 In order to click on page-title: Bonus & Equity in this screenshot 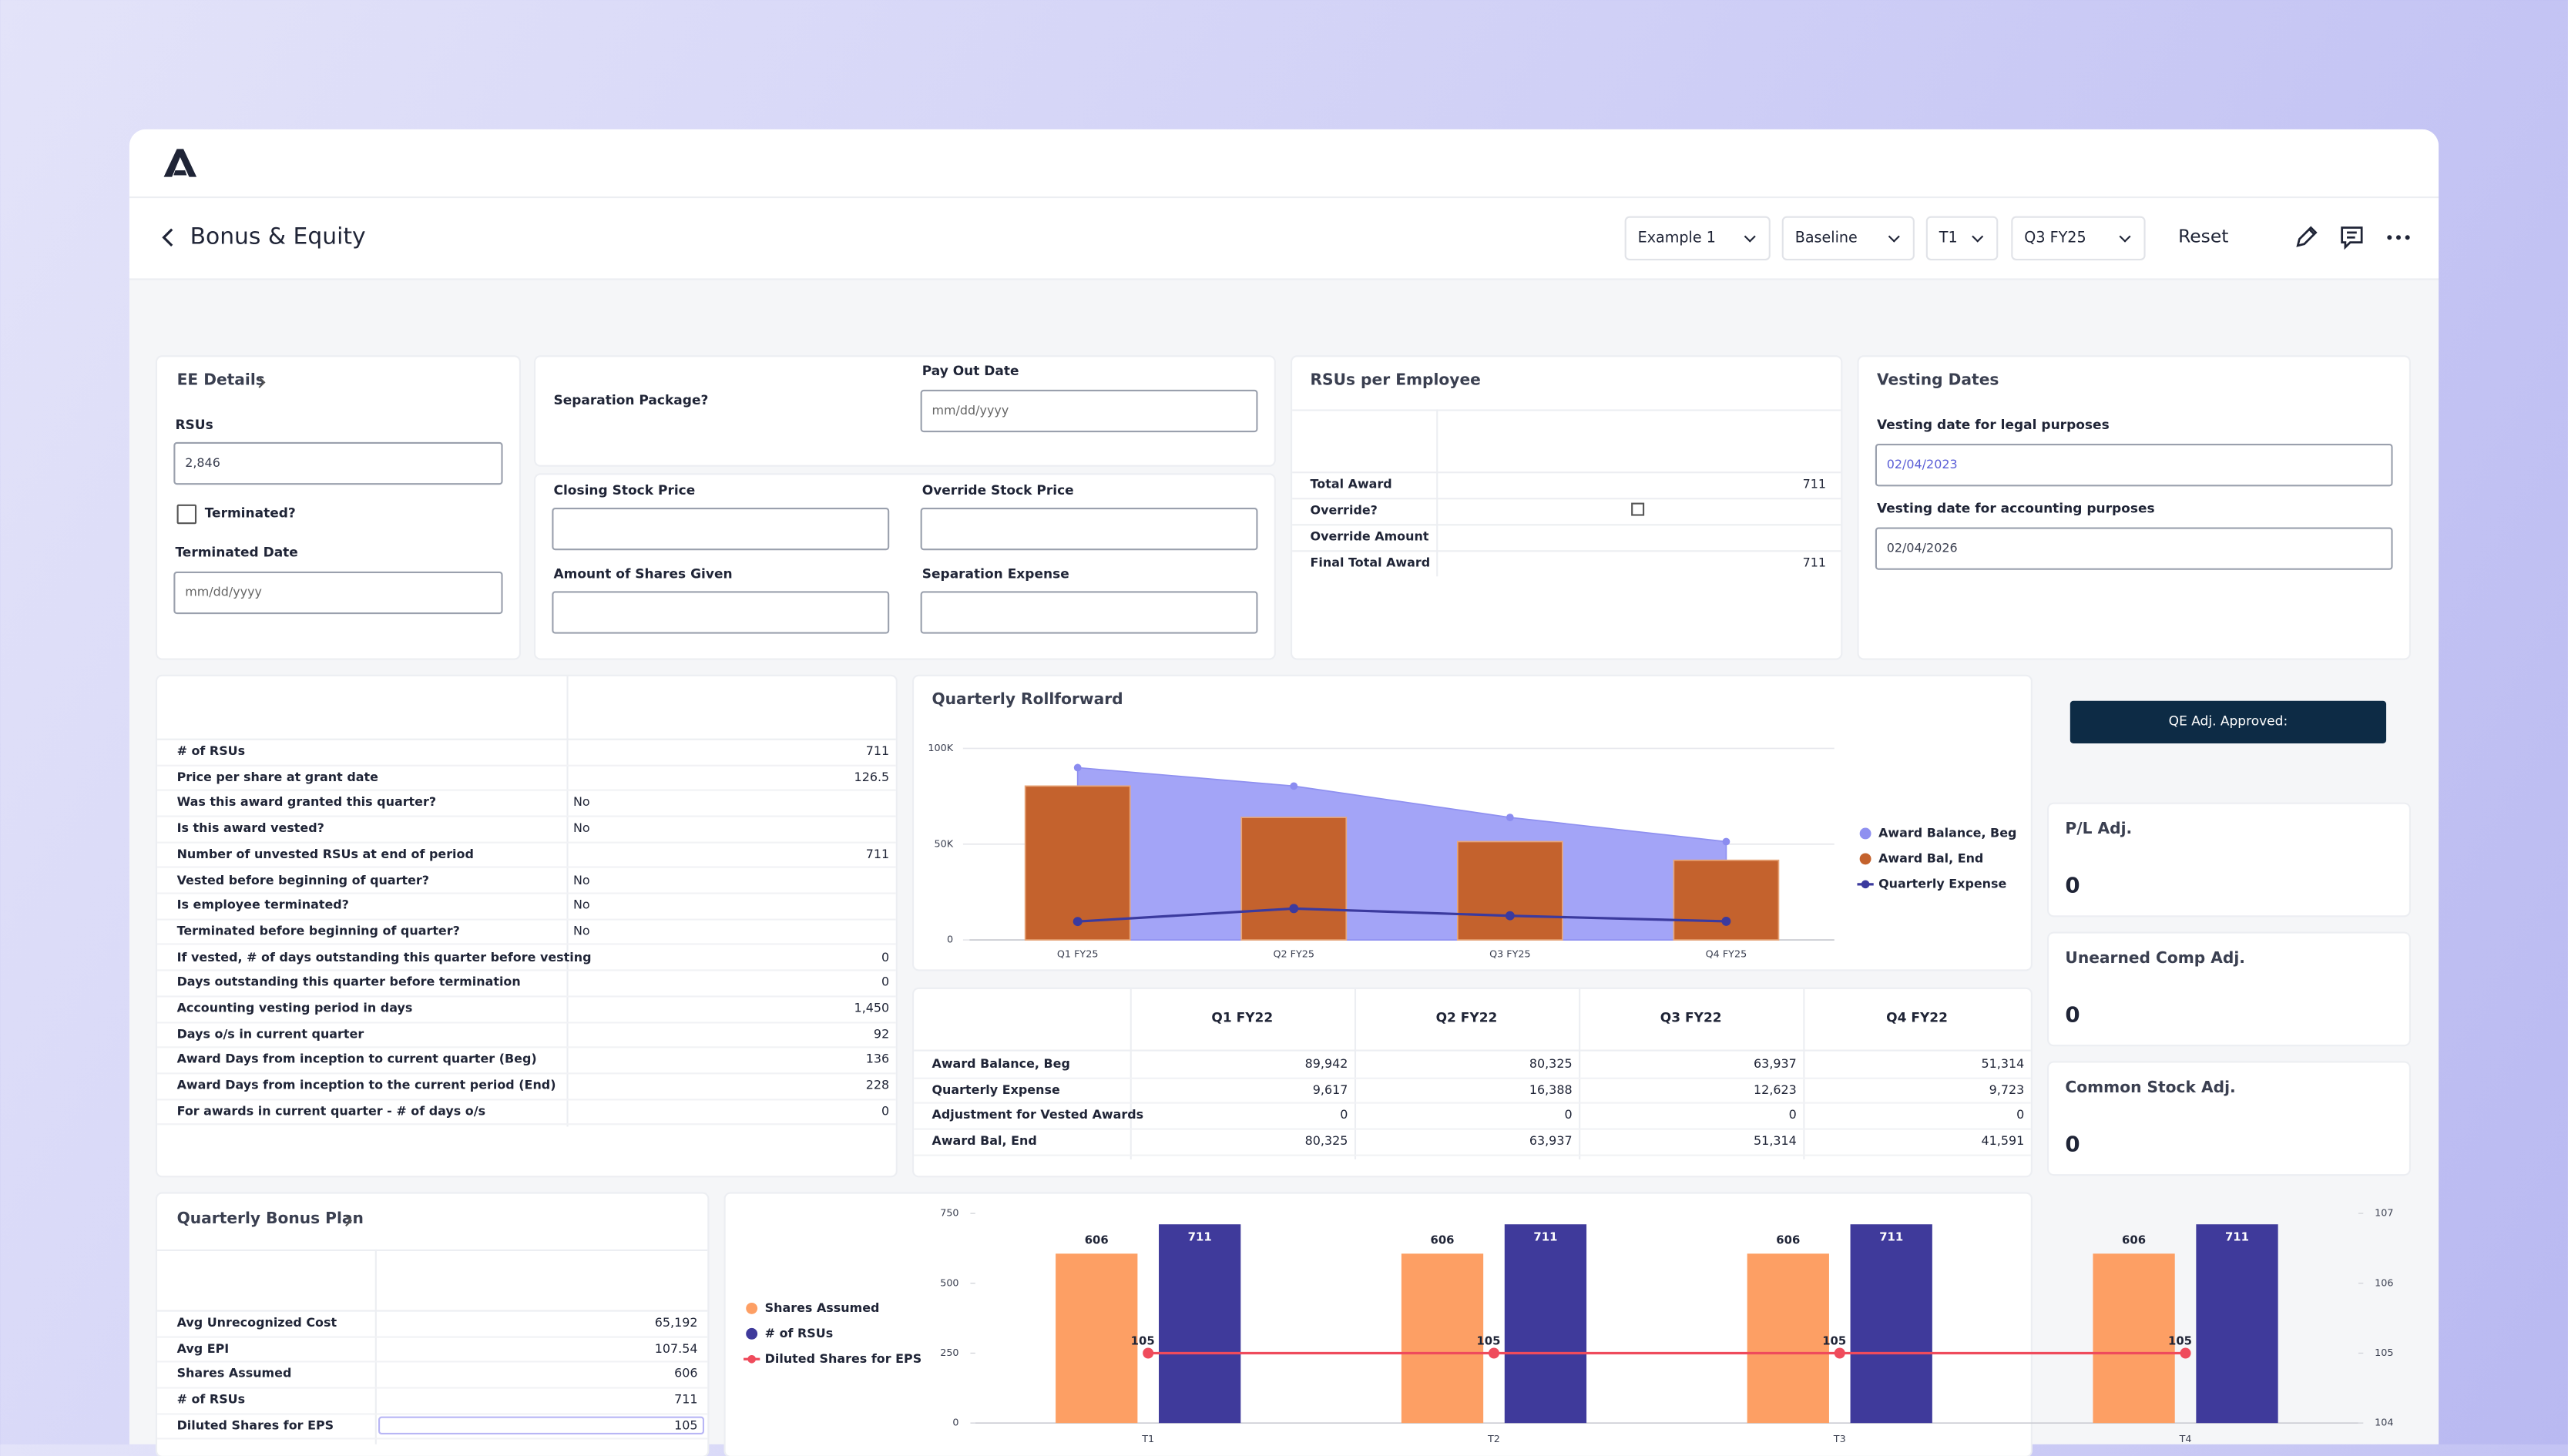, I will do `click(278, 237)`.